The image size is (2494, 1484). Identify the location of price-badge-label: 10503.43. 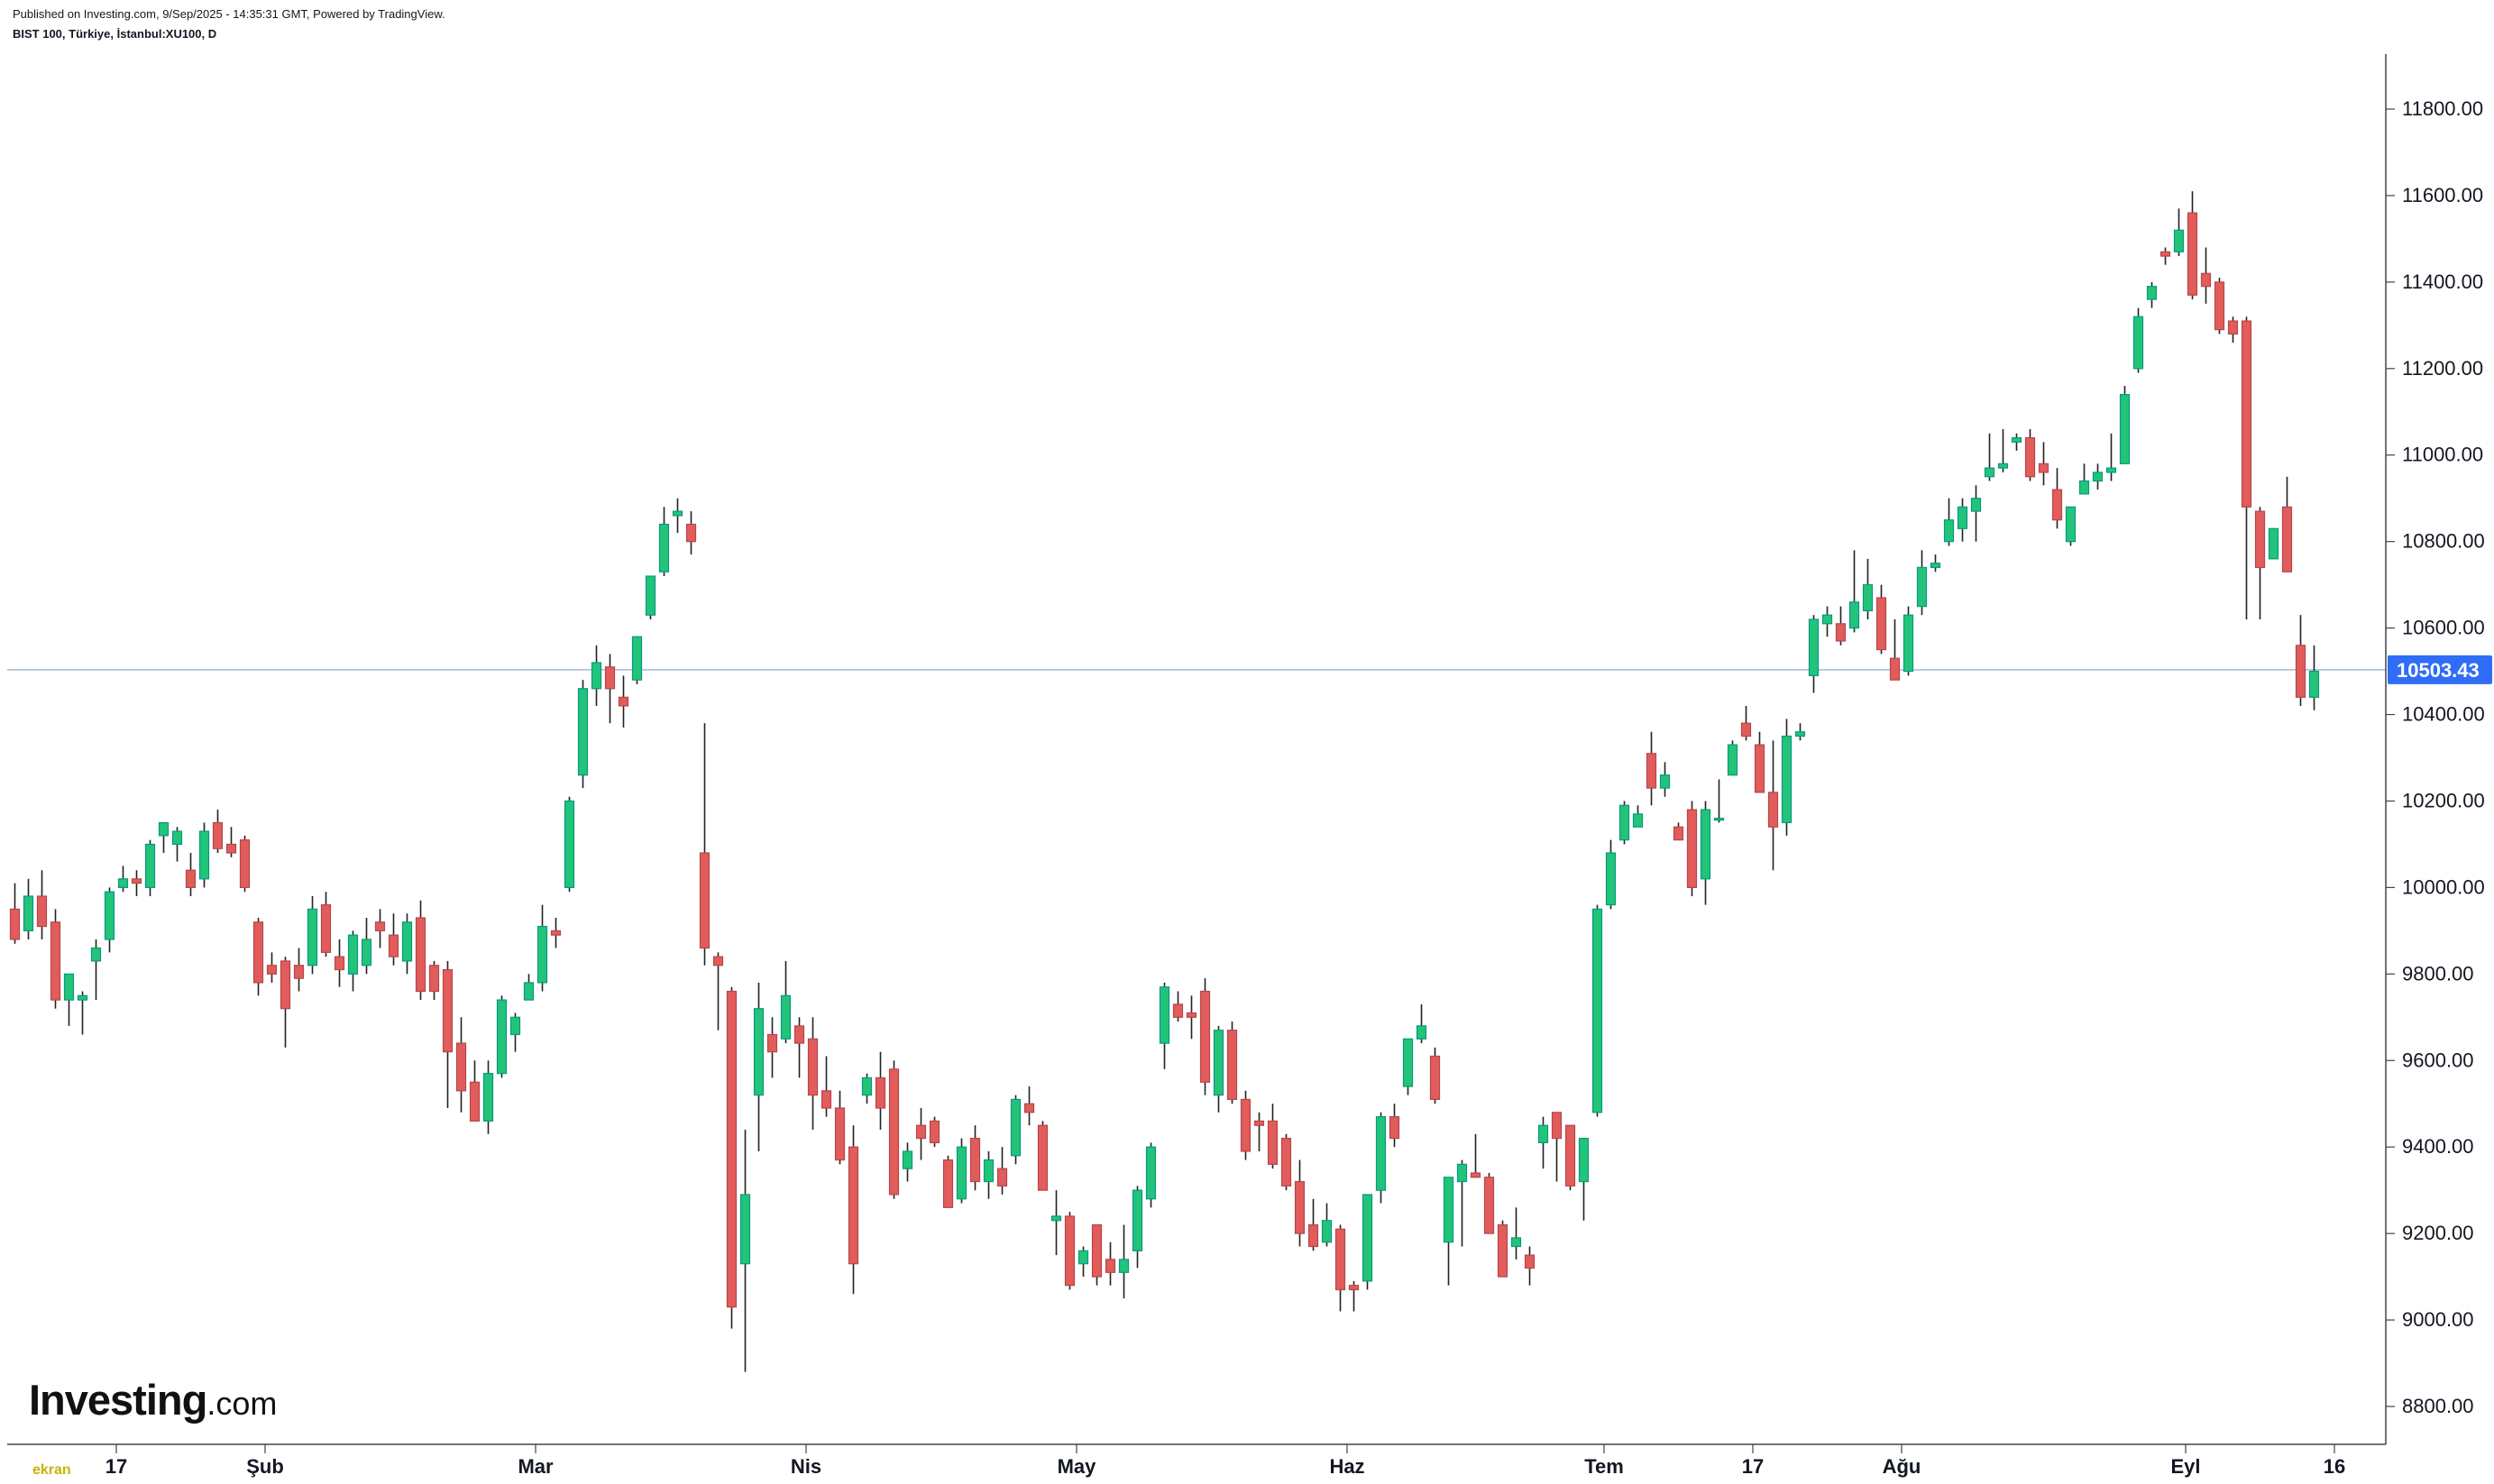
(2439, 670).